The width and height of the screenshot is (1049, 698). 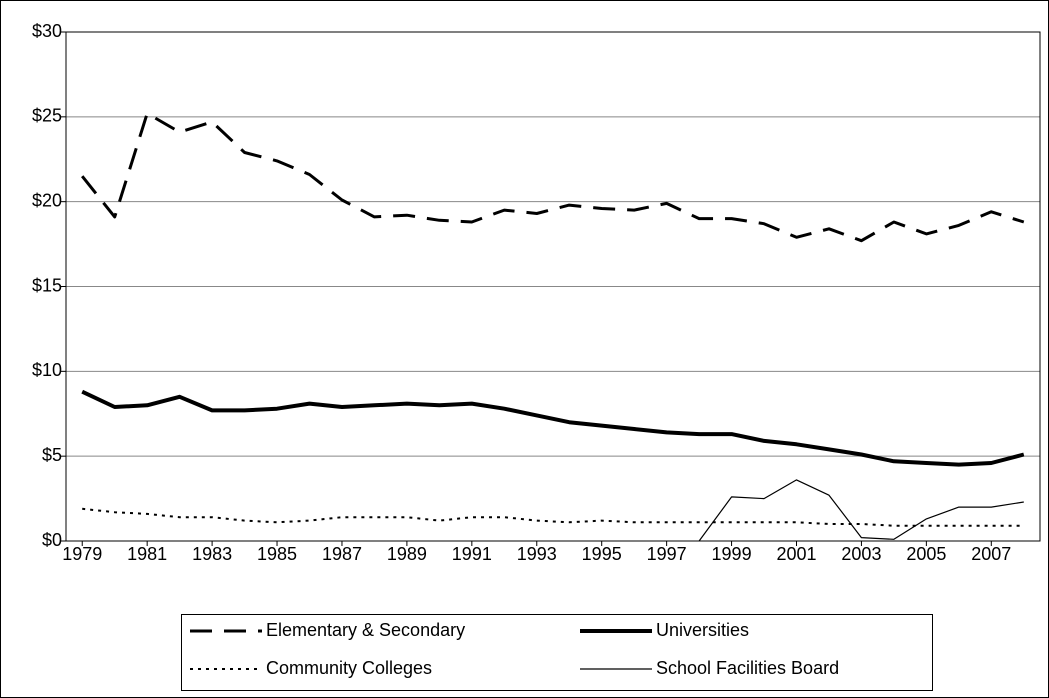 What do you see at coordinates (472, 554) in the screenshot?
I see `x-tick-label: 1991` at bounding box center [472, 554].